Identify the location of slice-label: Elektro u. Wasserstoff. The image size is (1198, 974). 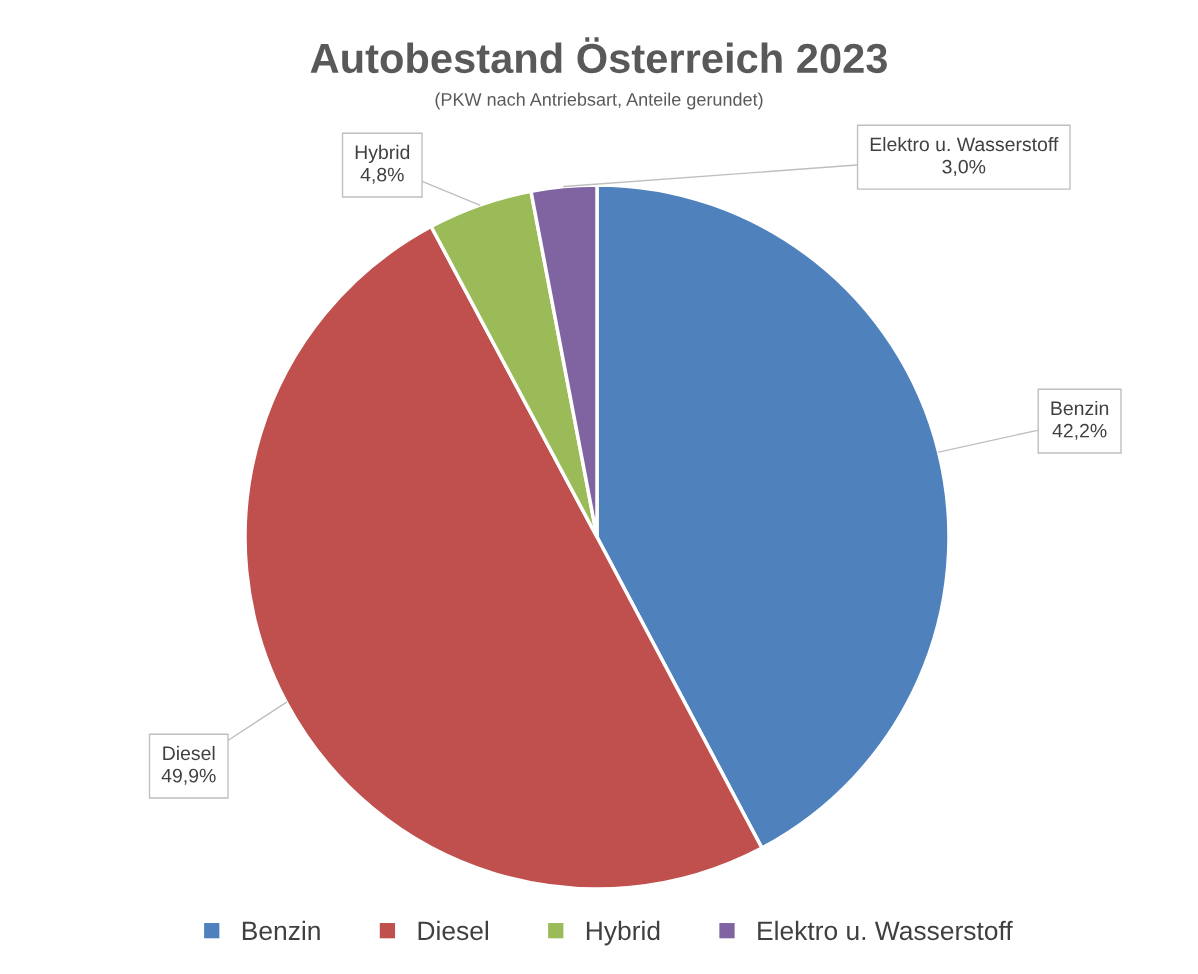
(964, 144).